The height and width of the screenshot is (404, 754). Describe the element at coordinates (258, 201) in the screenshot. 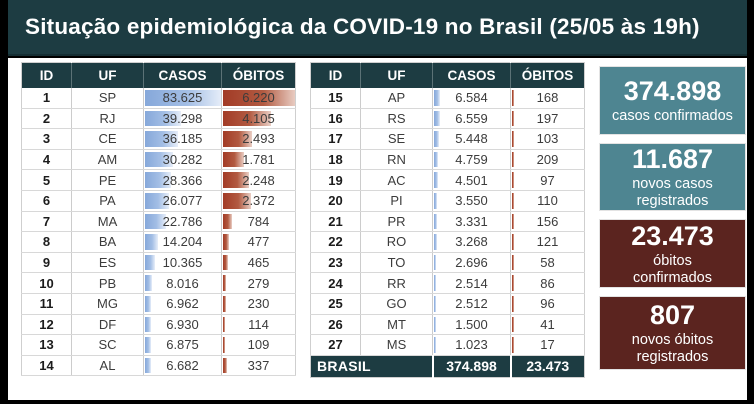

I see `obitos-value: 2.372` at that location.